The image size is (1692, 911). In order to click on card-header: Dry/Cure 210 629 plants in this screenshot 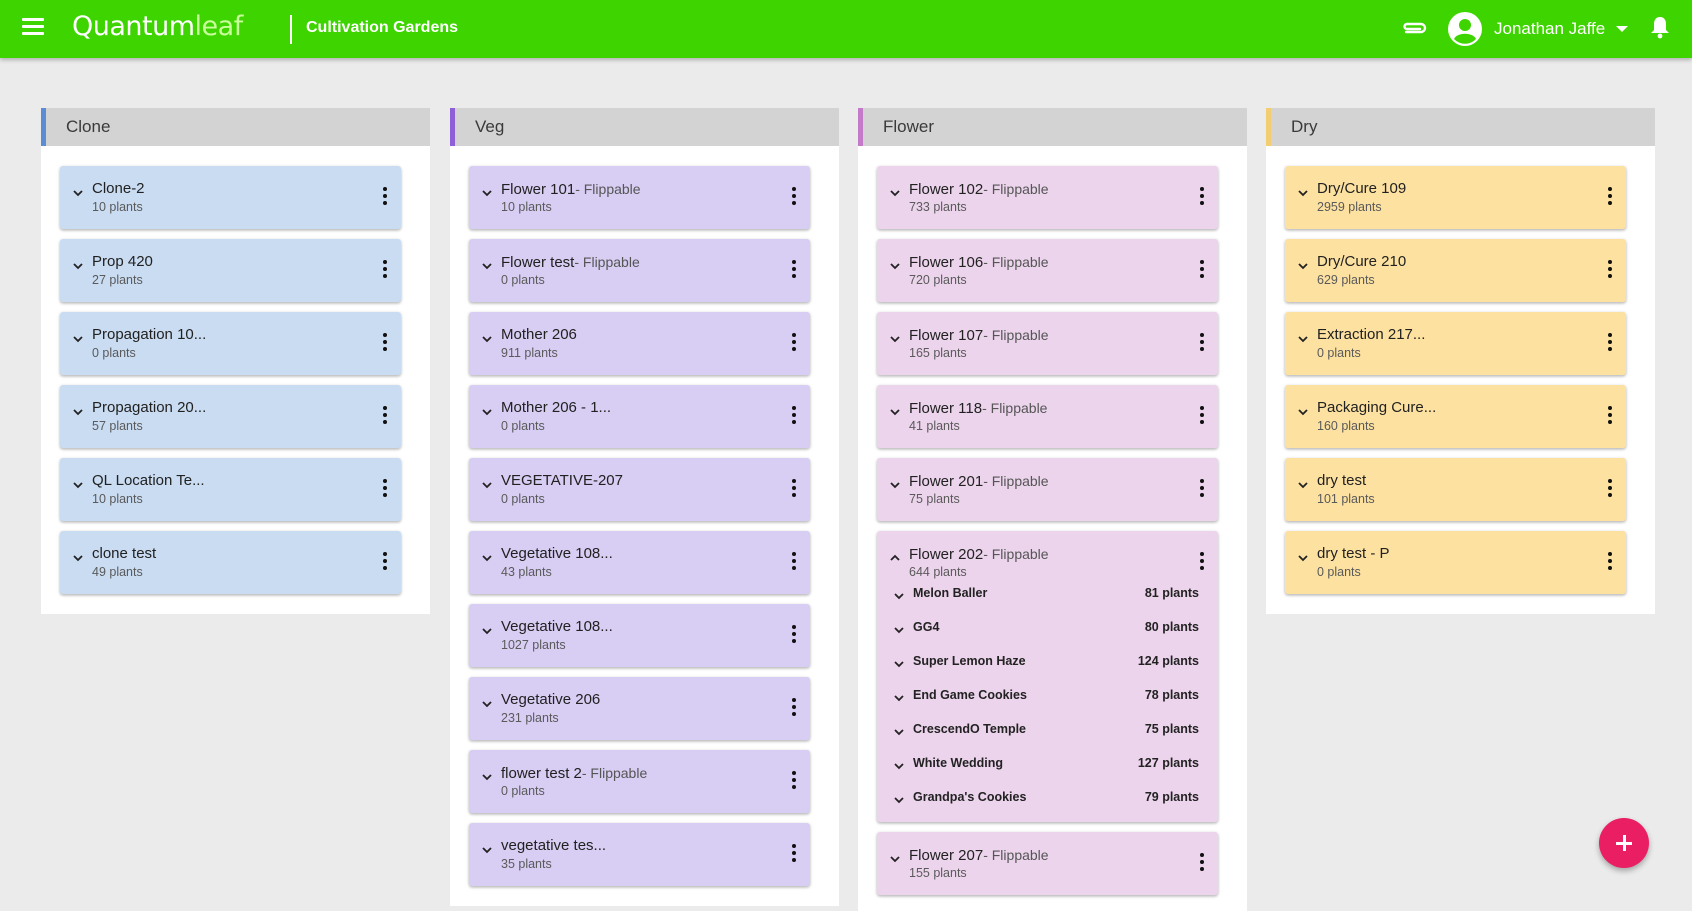, I will do `click(1455, 270)`.